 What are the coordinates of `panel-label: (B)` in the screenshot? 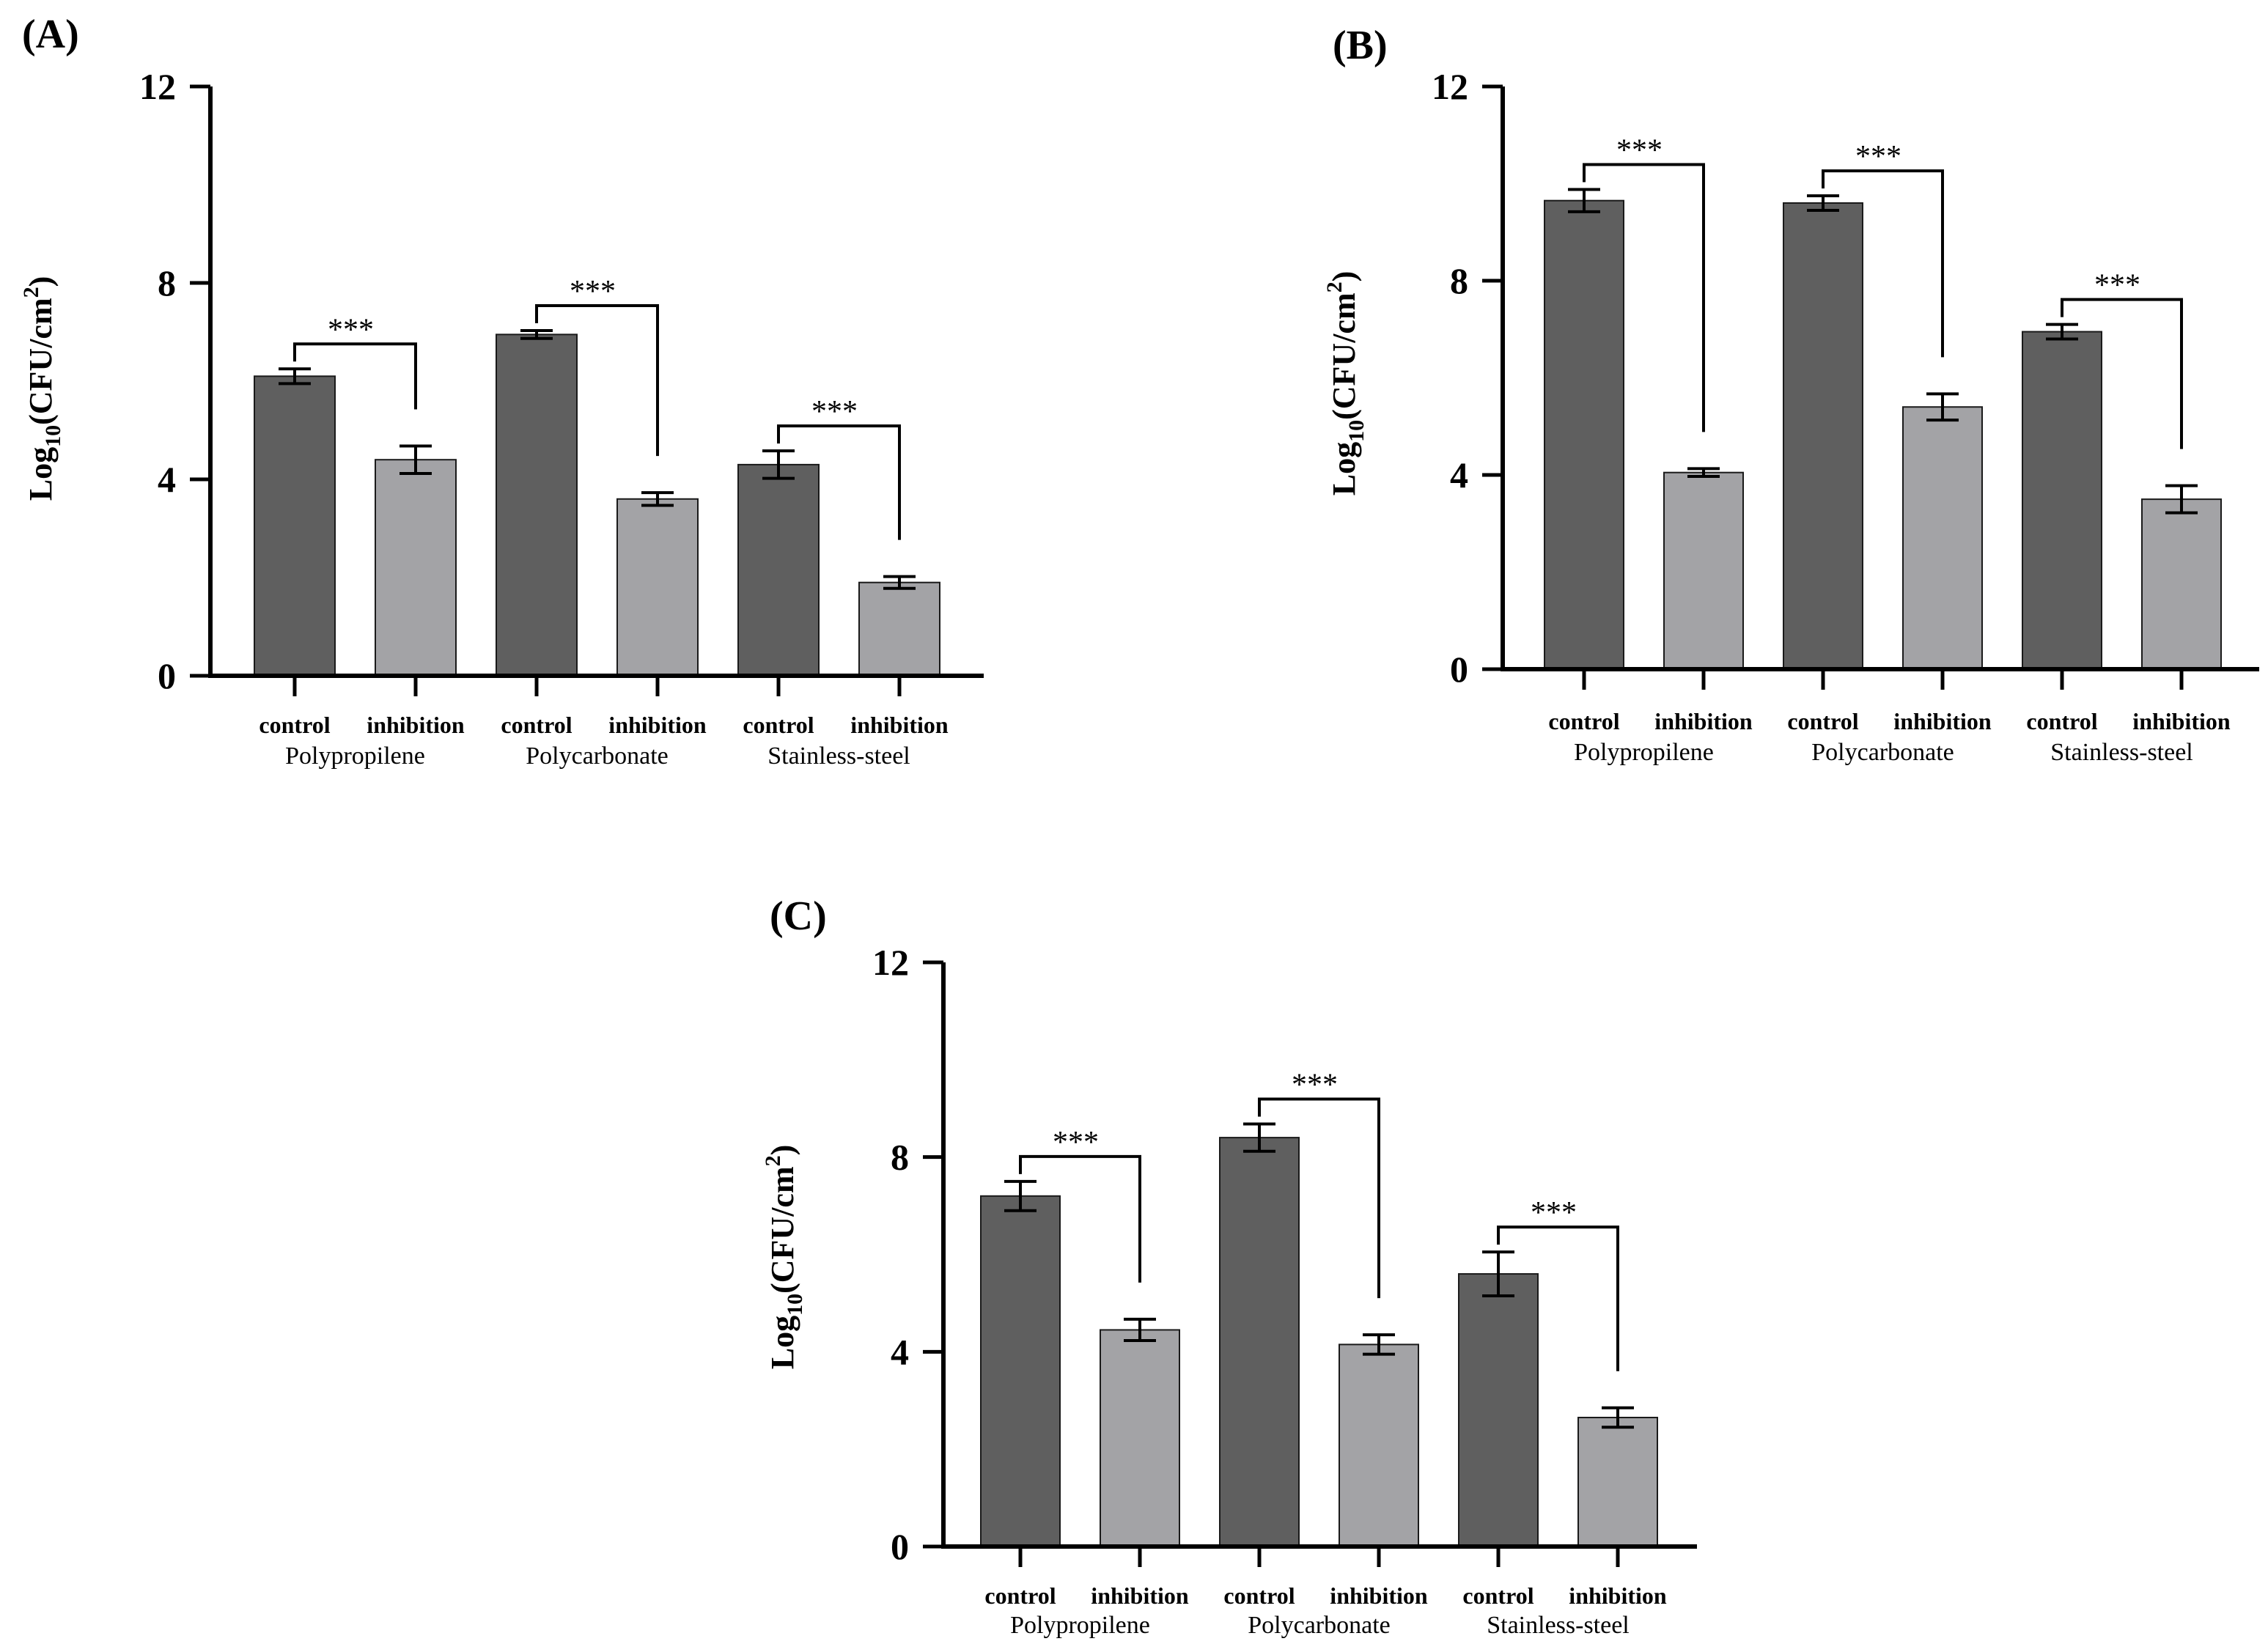 It's located at (1360, 45).